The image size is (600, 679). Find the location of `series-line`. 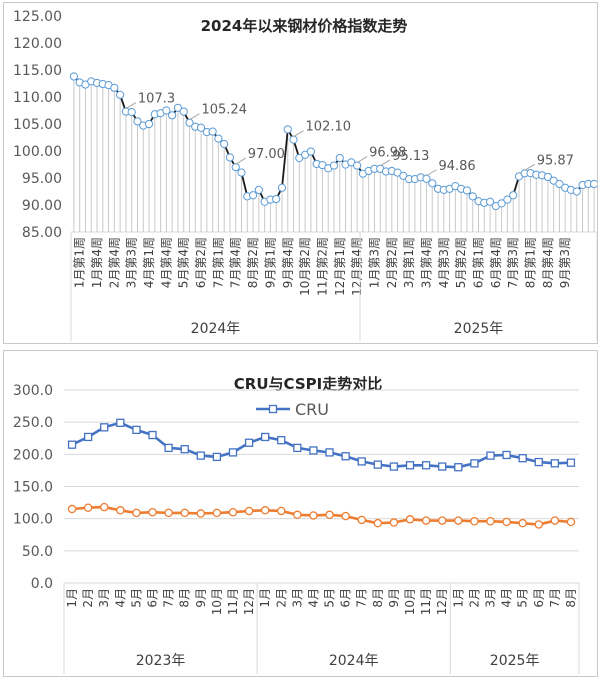

series-line is located at coordinates (321, 445).